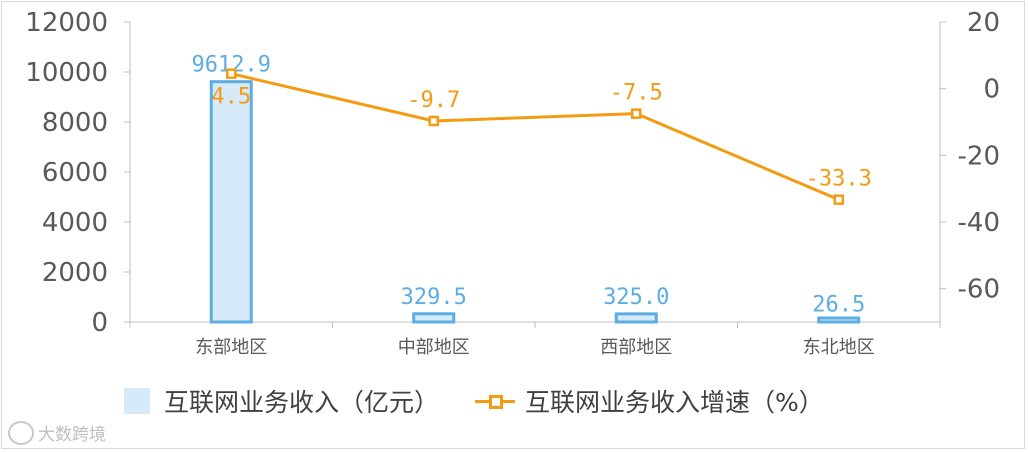 Image resolution: width=1028 pixels, height=452 pixels. What do you see at coordinates (21, 432) in the screenshot?
I see `watermark-logo-icon` at bounding box center [21, 432].